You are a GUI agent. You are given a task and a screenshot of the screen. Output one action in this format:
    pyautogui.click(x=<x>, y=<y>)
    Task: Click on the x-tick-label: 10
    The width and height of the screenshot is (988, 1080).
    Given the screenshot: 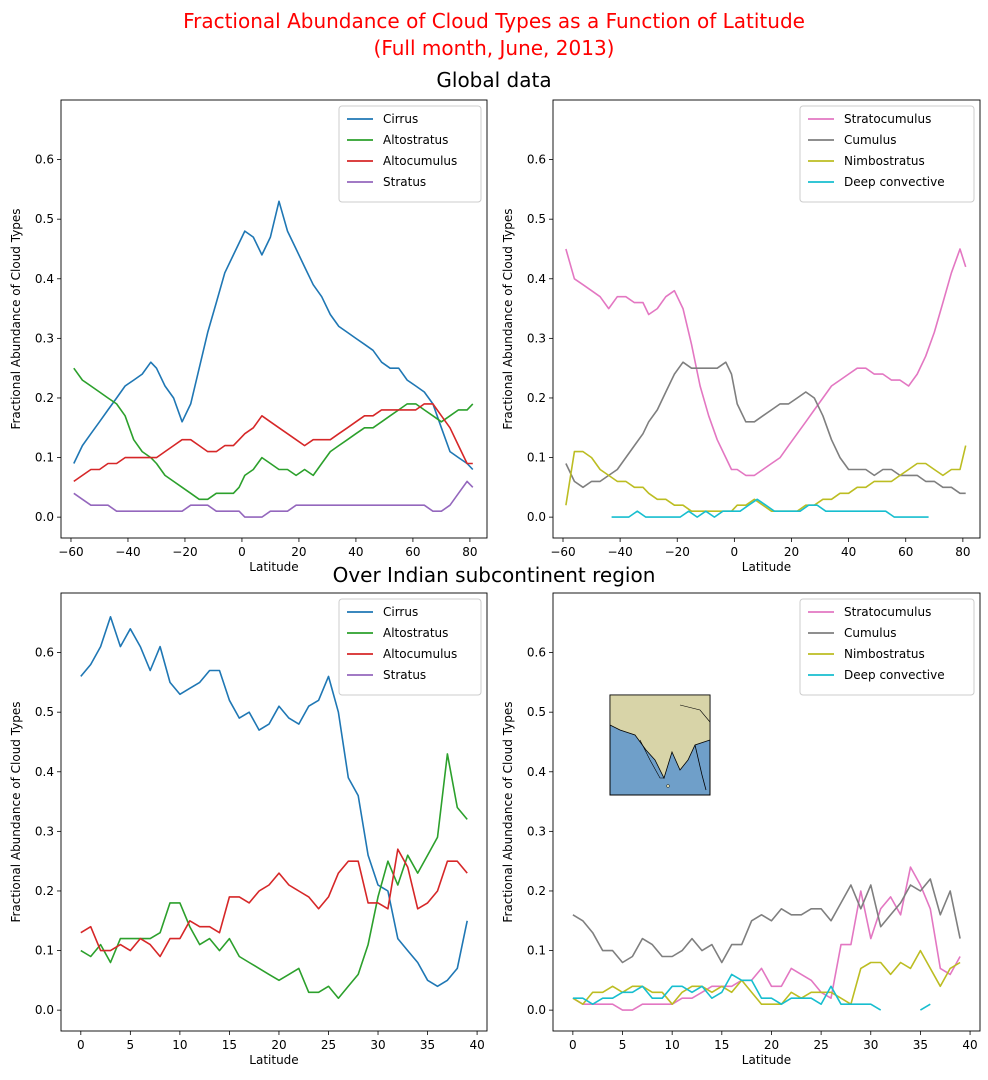 What is the action you would take?
    pyautogui.click(x=179, y=1045)
    